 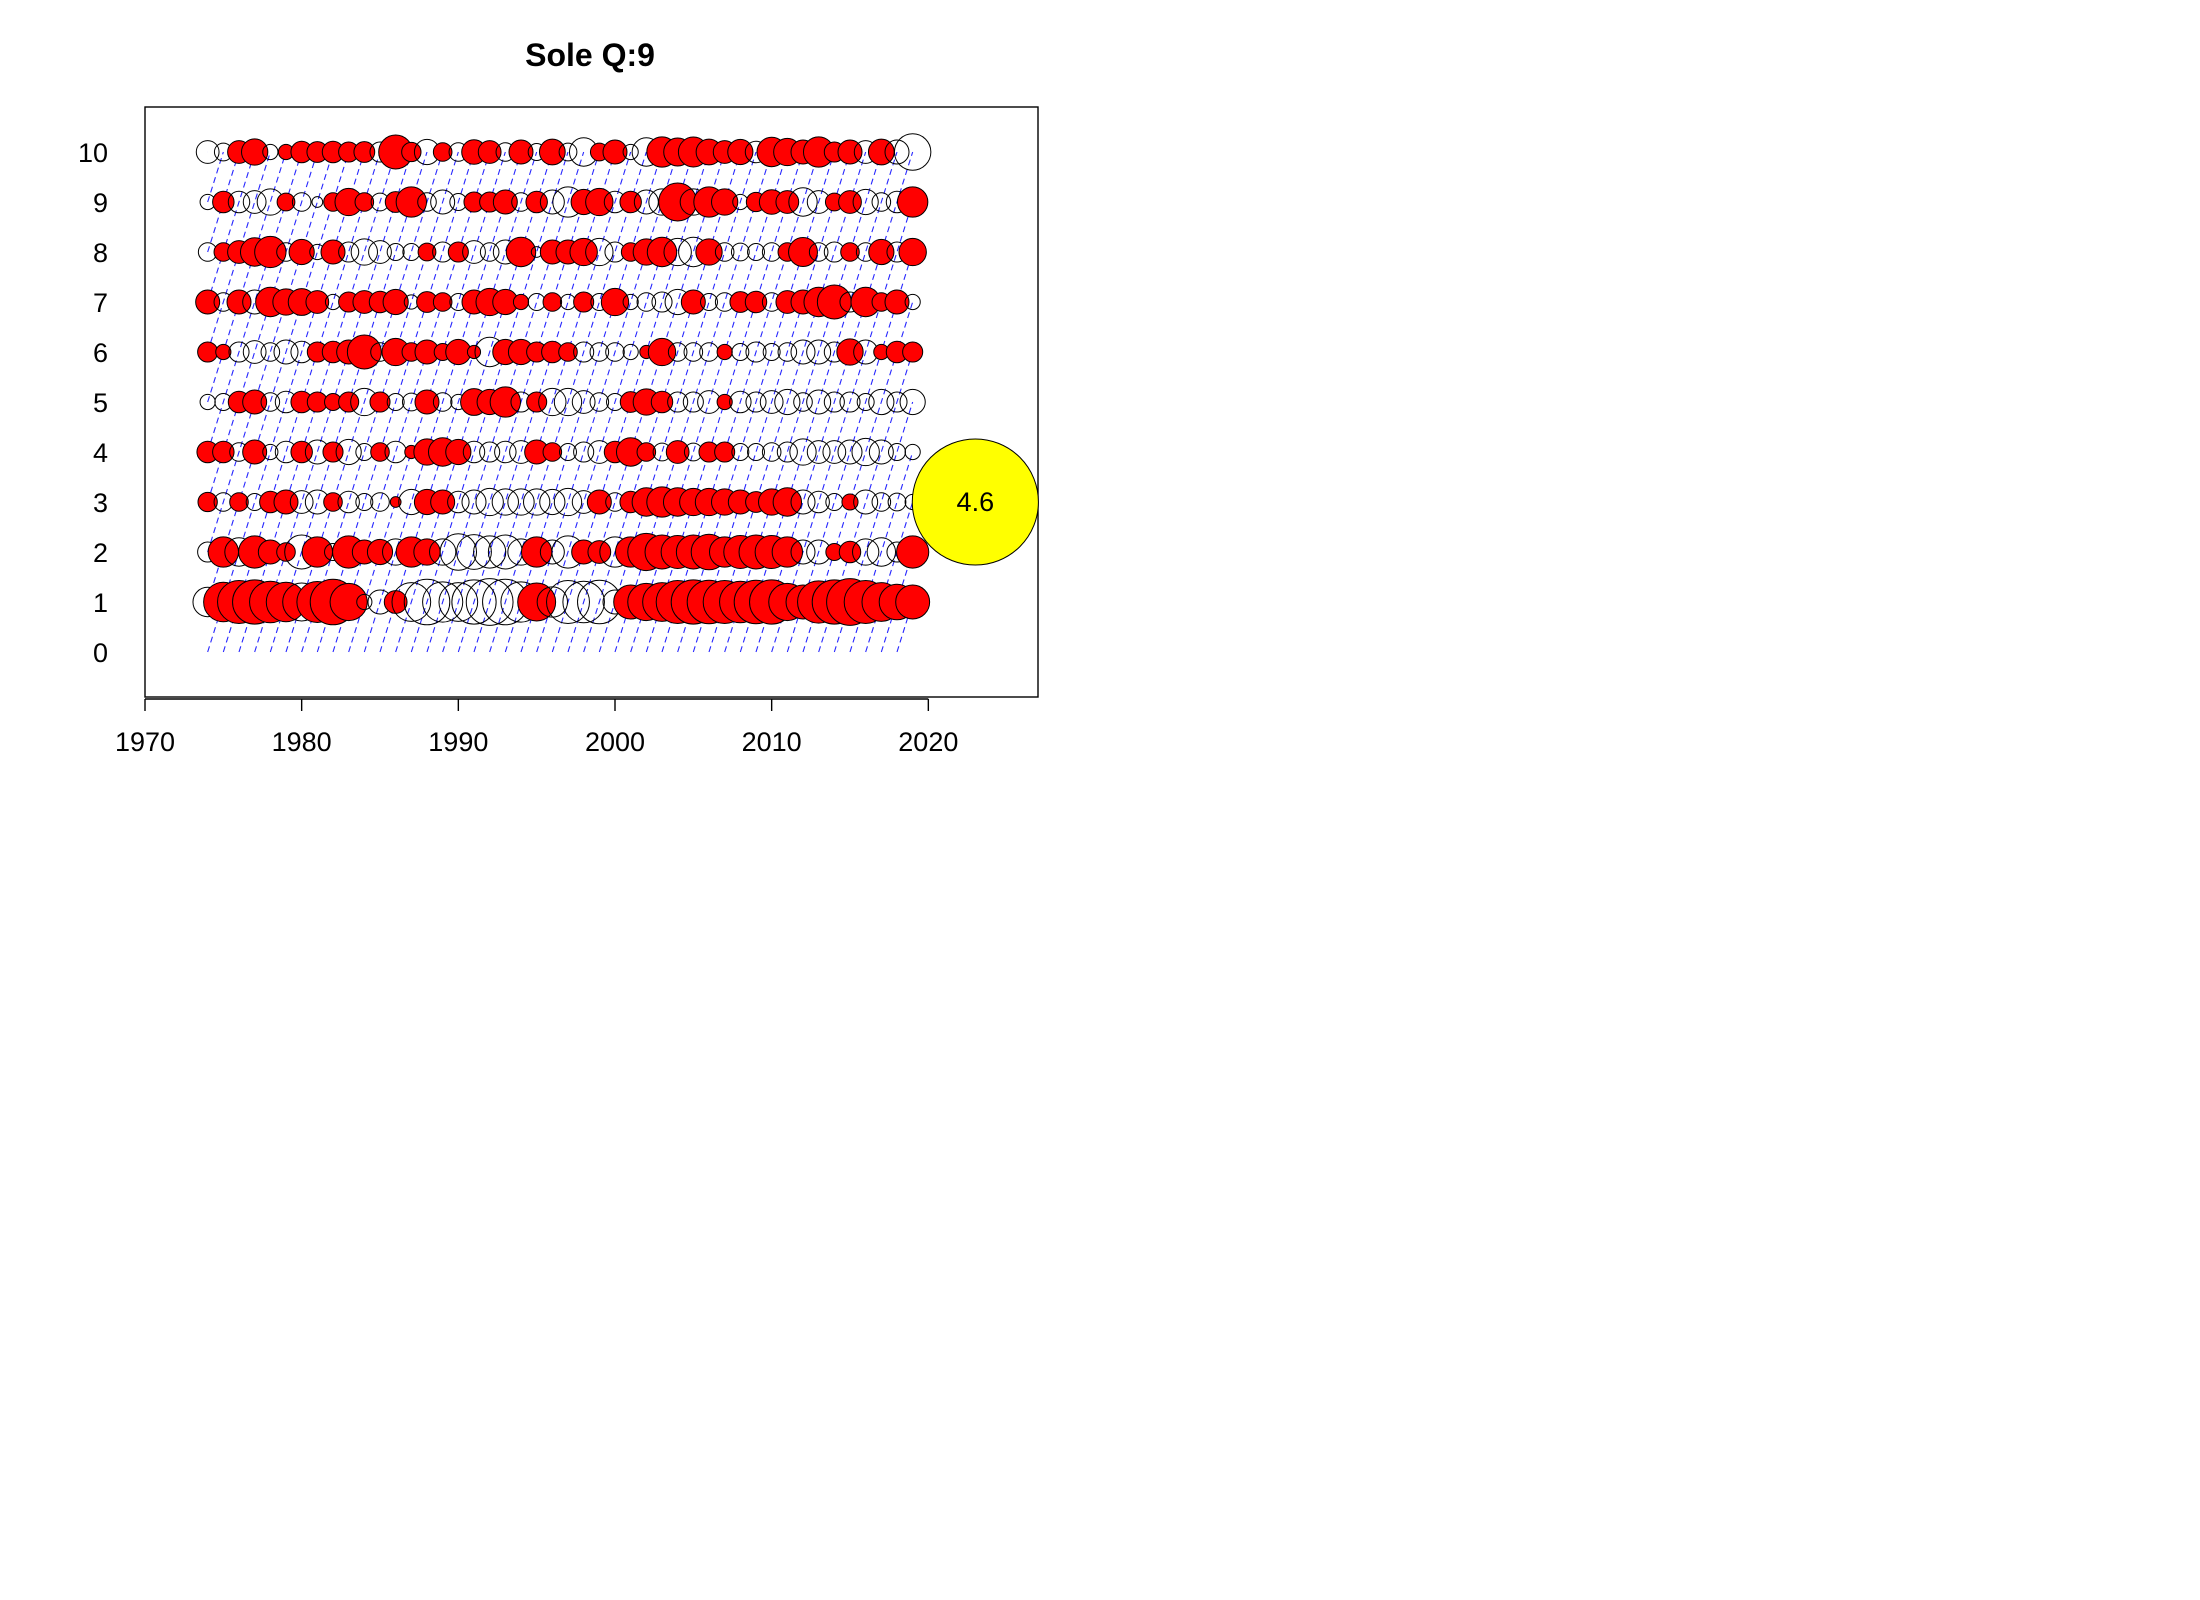 What do you see at coordinates (913, 602) in the screenshot?
I see `bubble-age-1-2019` at bounding box center [913, 602].